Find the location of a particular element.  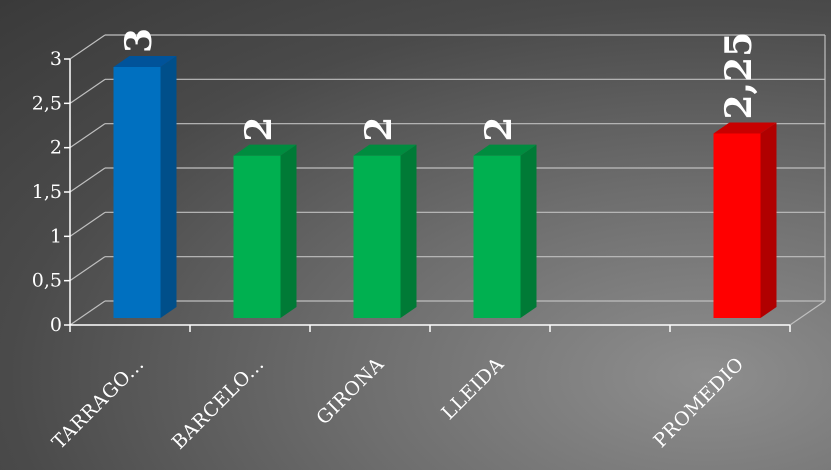

category-label: GIRONA is located at coordinates (350, 391).